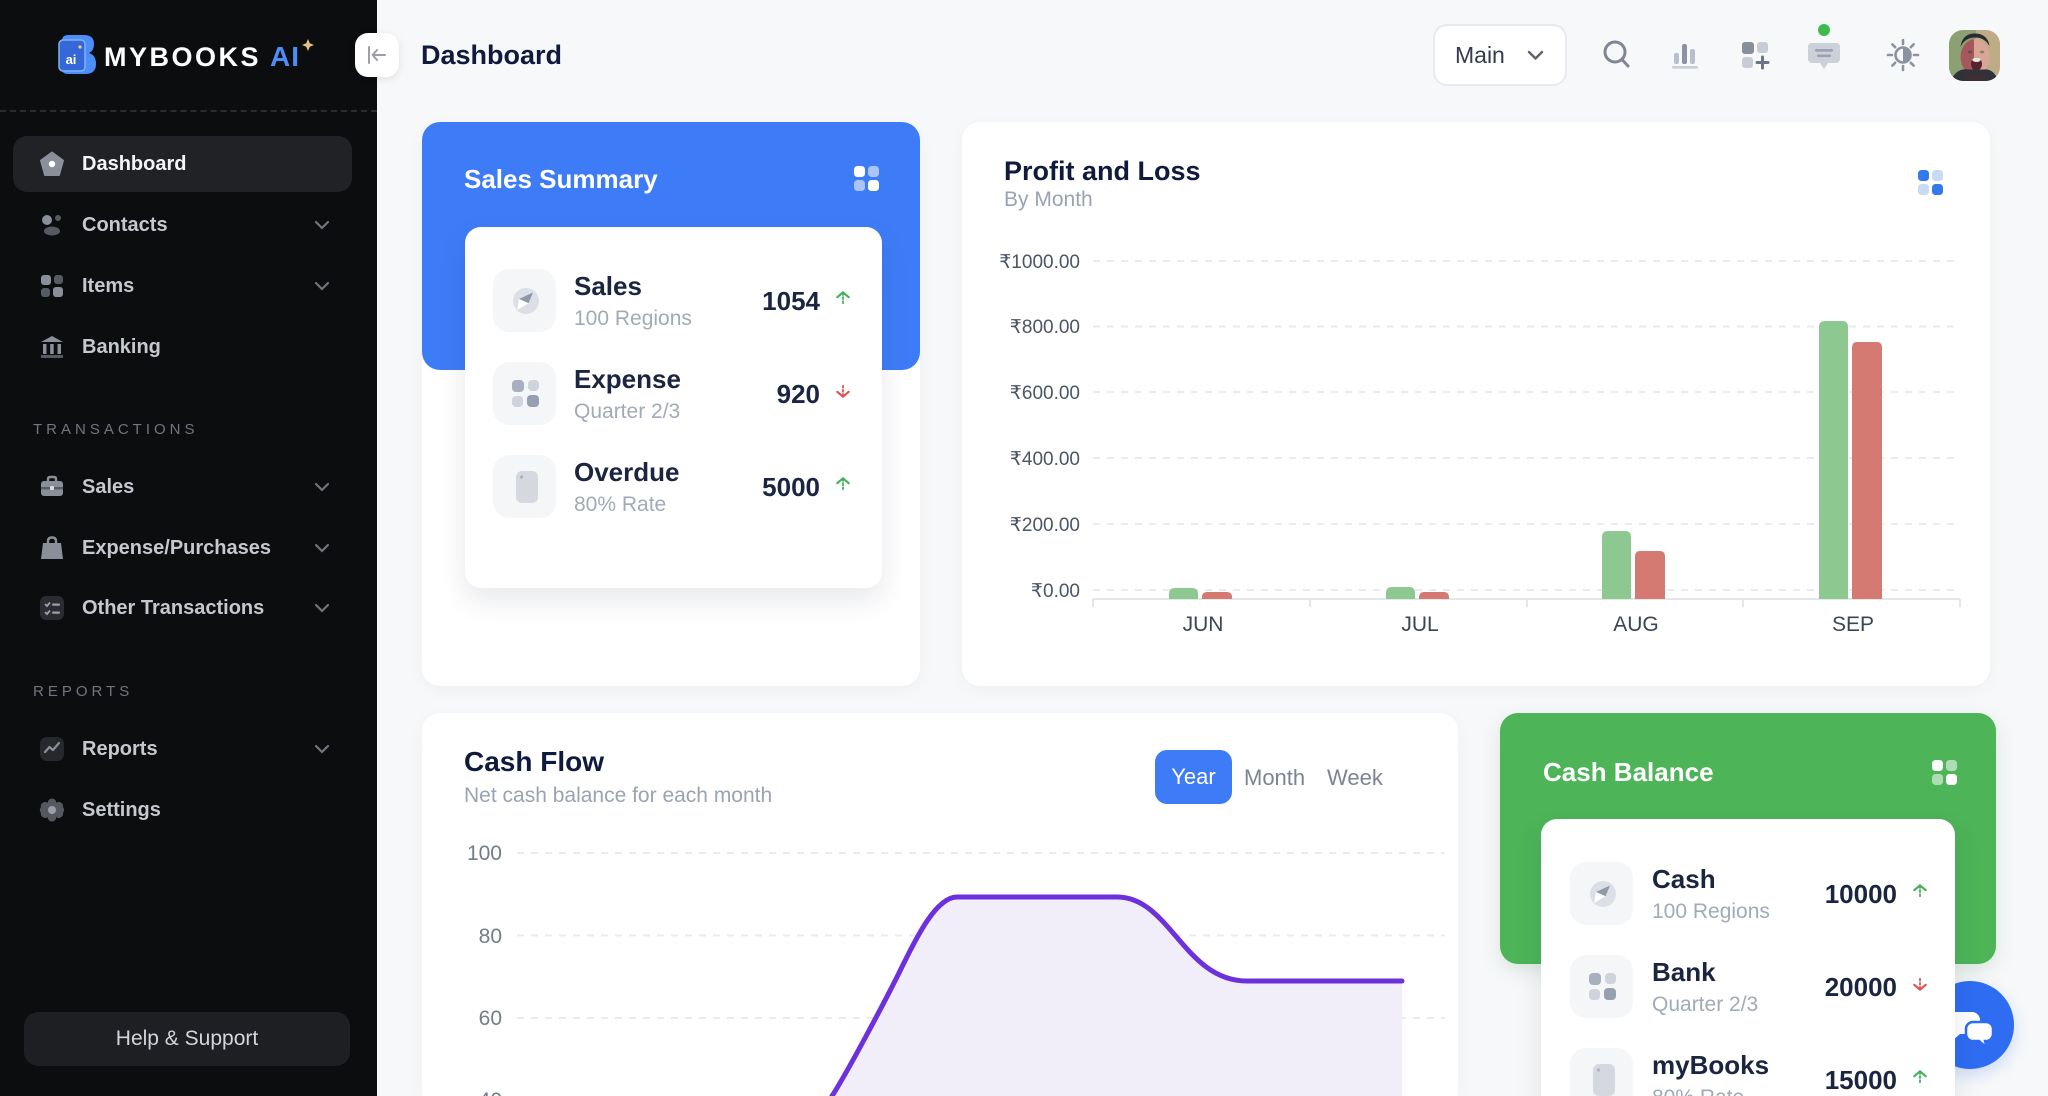  What do you see at coordinates (1045, 459) in the screenshot?
I see `svg-text: ₹400.00` at bounding box center [1045, 459].